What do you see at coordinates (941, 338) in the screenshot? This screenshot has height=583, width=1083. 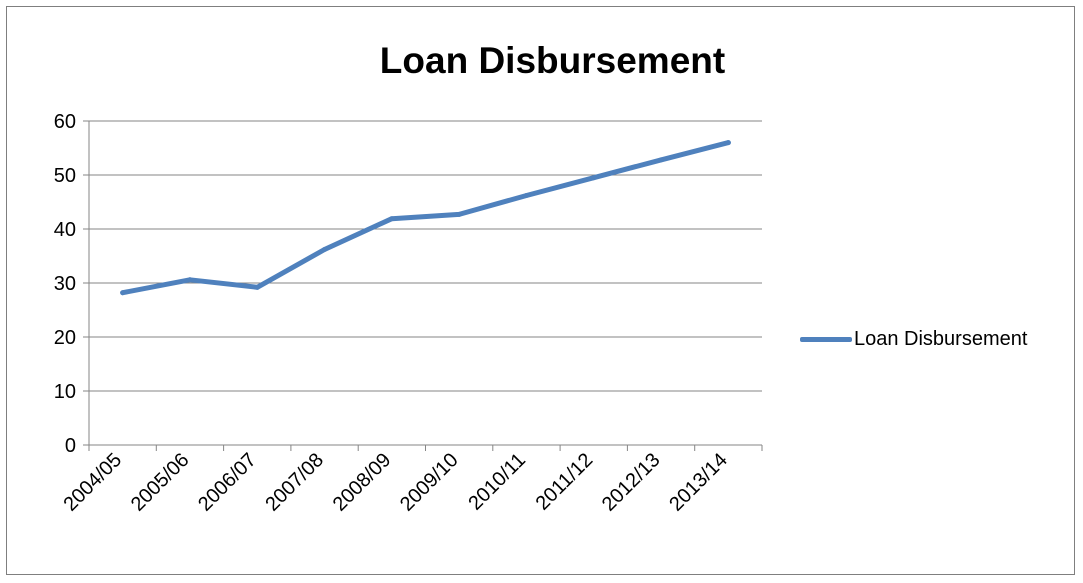 I see `legend-label: Loan Disbursement` at bounding box center [941, 338].